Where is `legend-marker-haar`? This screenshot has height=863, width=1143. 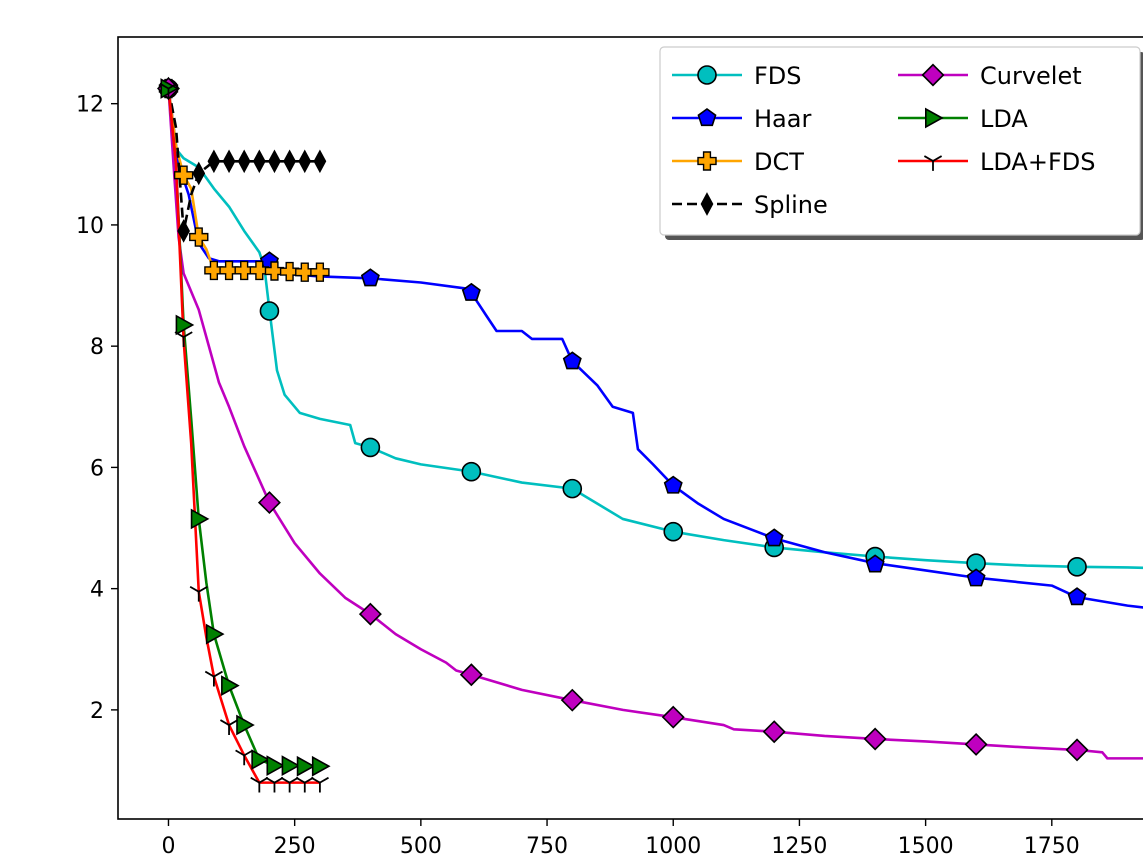 legend-marker-haar is located at coordinates (707, 117).